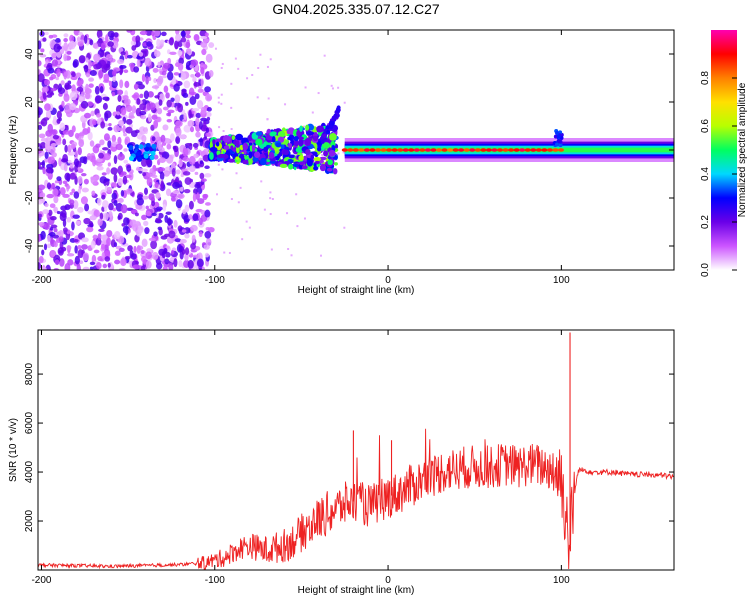 This screenshot has height=600, width=750. What do you see at coordinates (29, 197) in the screenshot?
I see `spectrogram-ytick-label: -20` at bounding box center [29, 197].